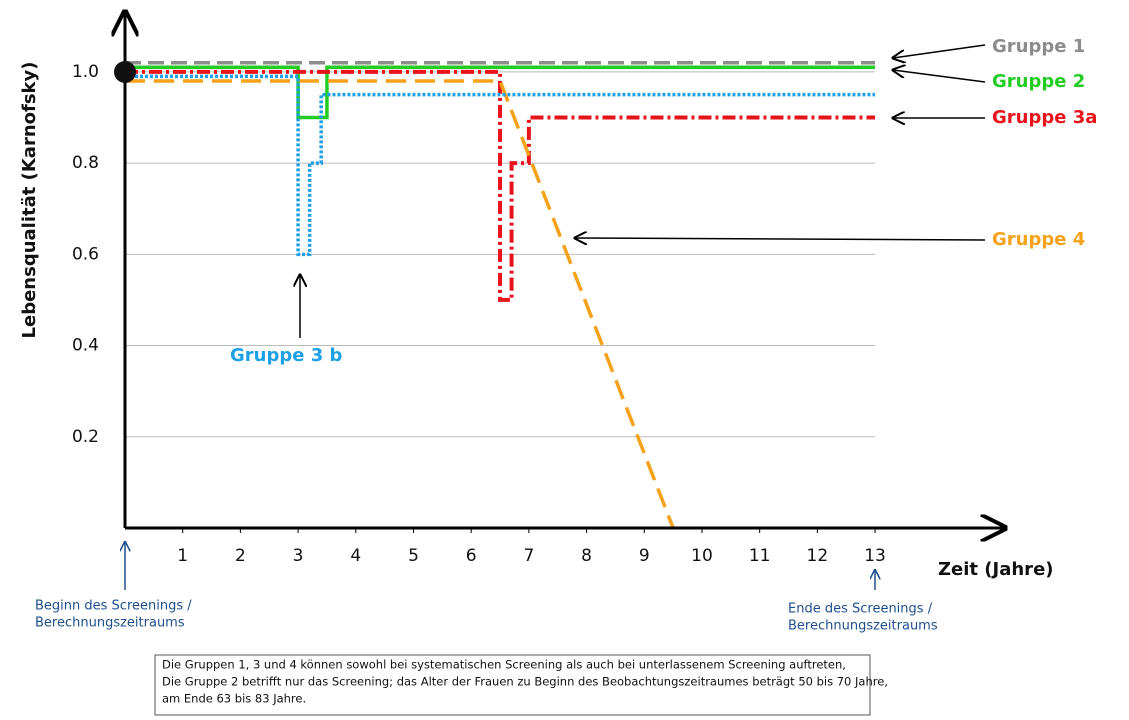 This screenshot has height=720, width=1129. Describe the element at coordinates (1044, 117) in the screenshot. I see `legend-label: Gruppe 3a` at that location.